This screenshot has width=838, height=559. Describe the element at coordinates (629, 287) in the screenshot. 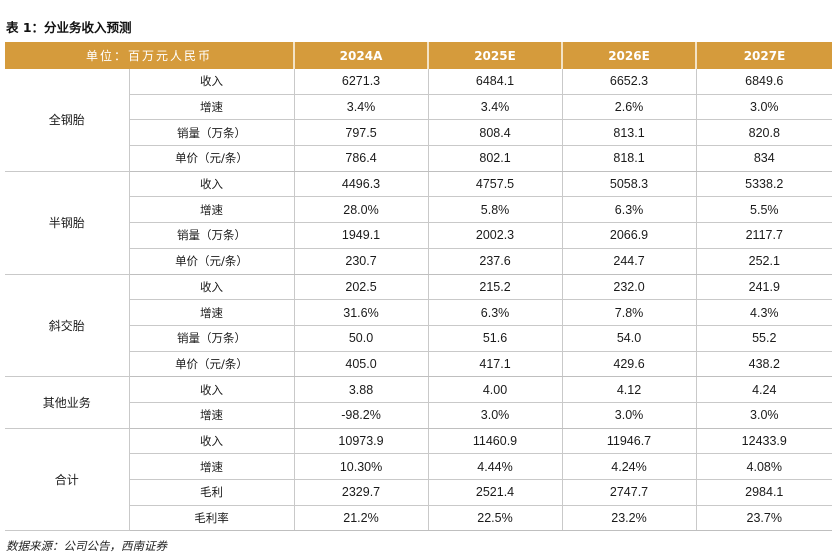

I see `value-cell: 232.0` at that location.